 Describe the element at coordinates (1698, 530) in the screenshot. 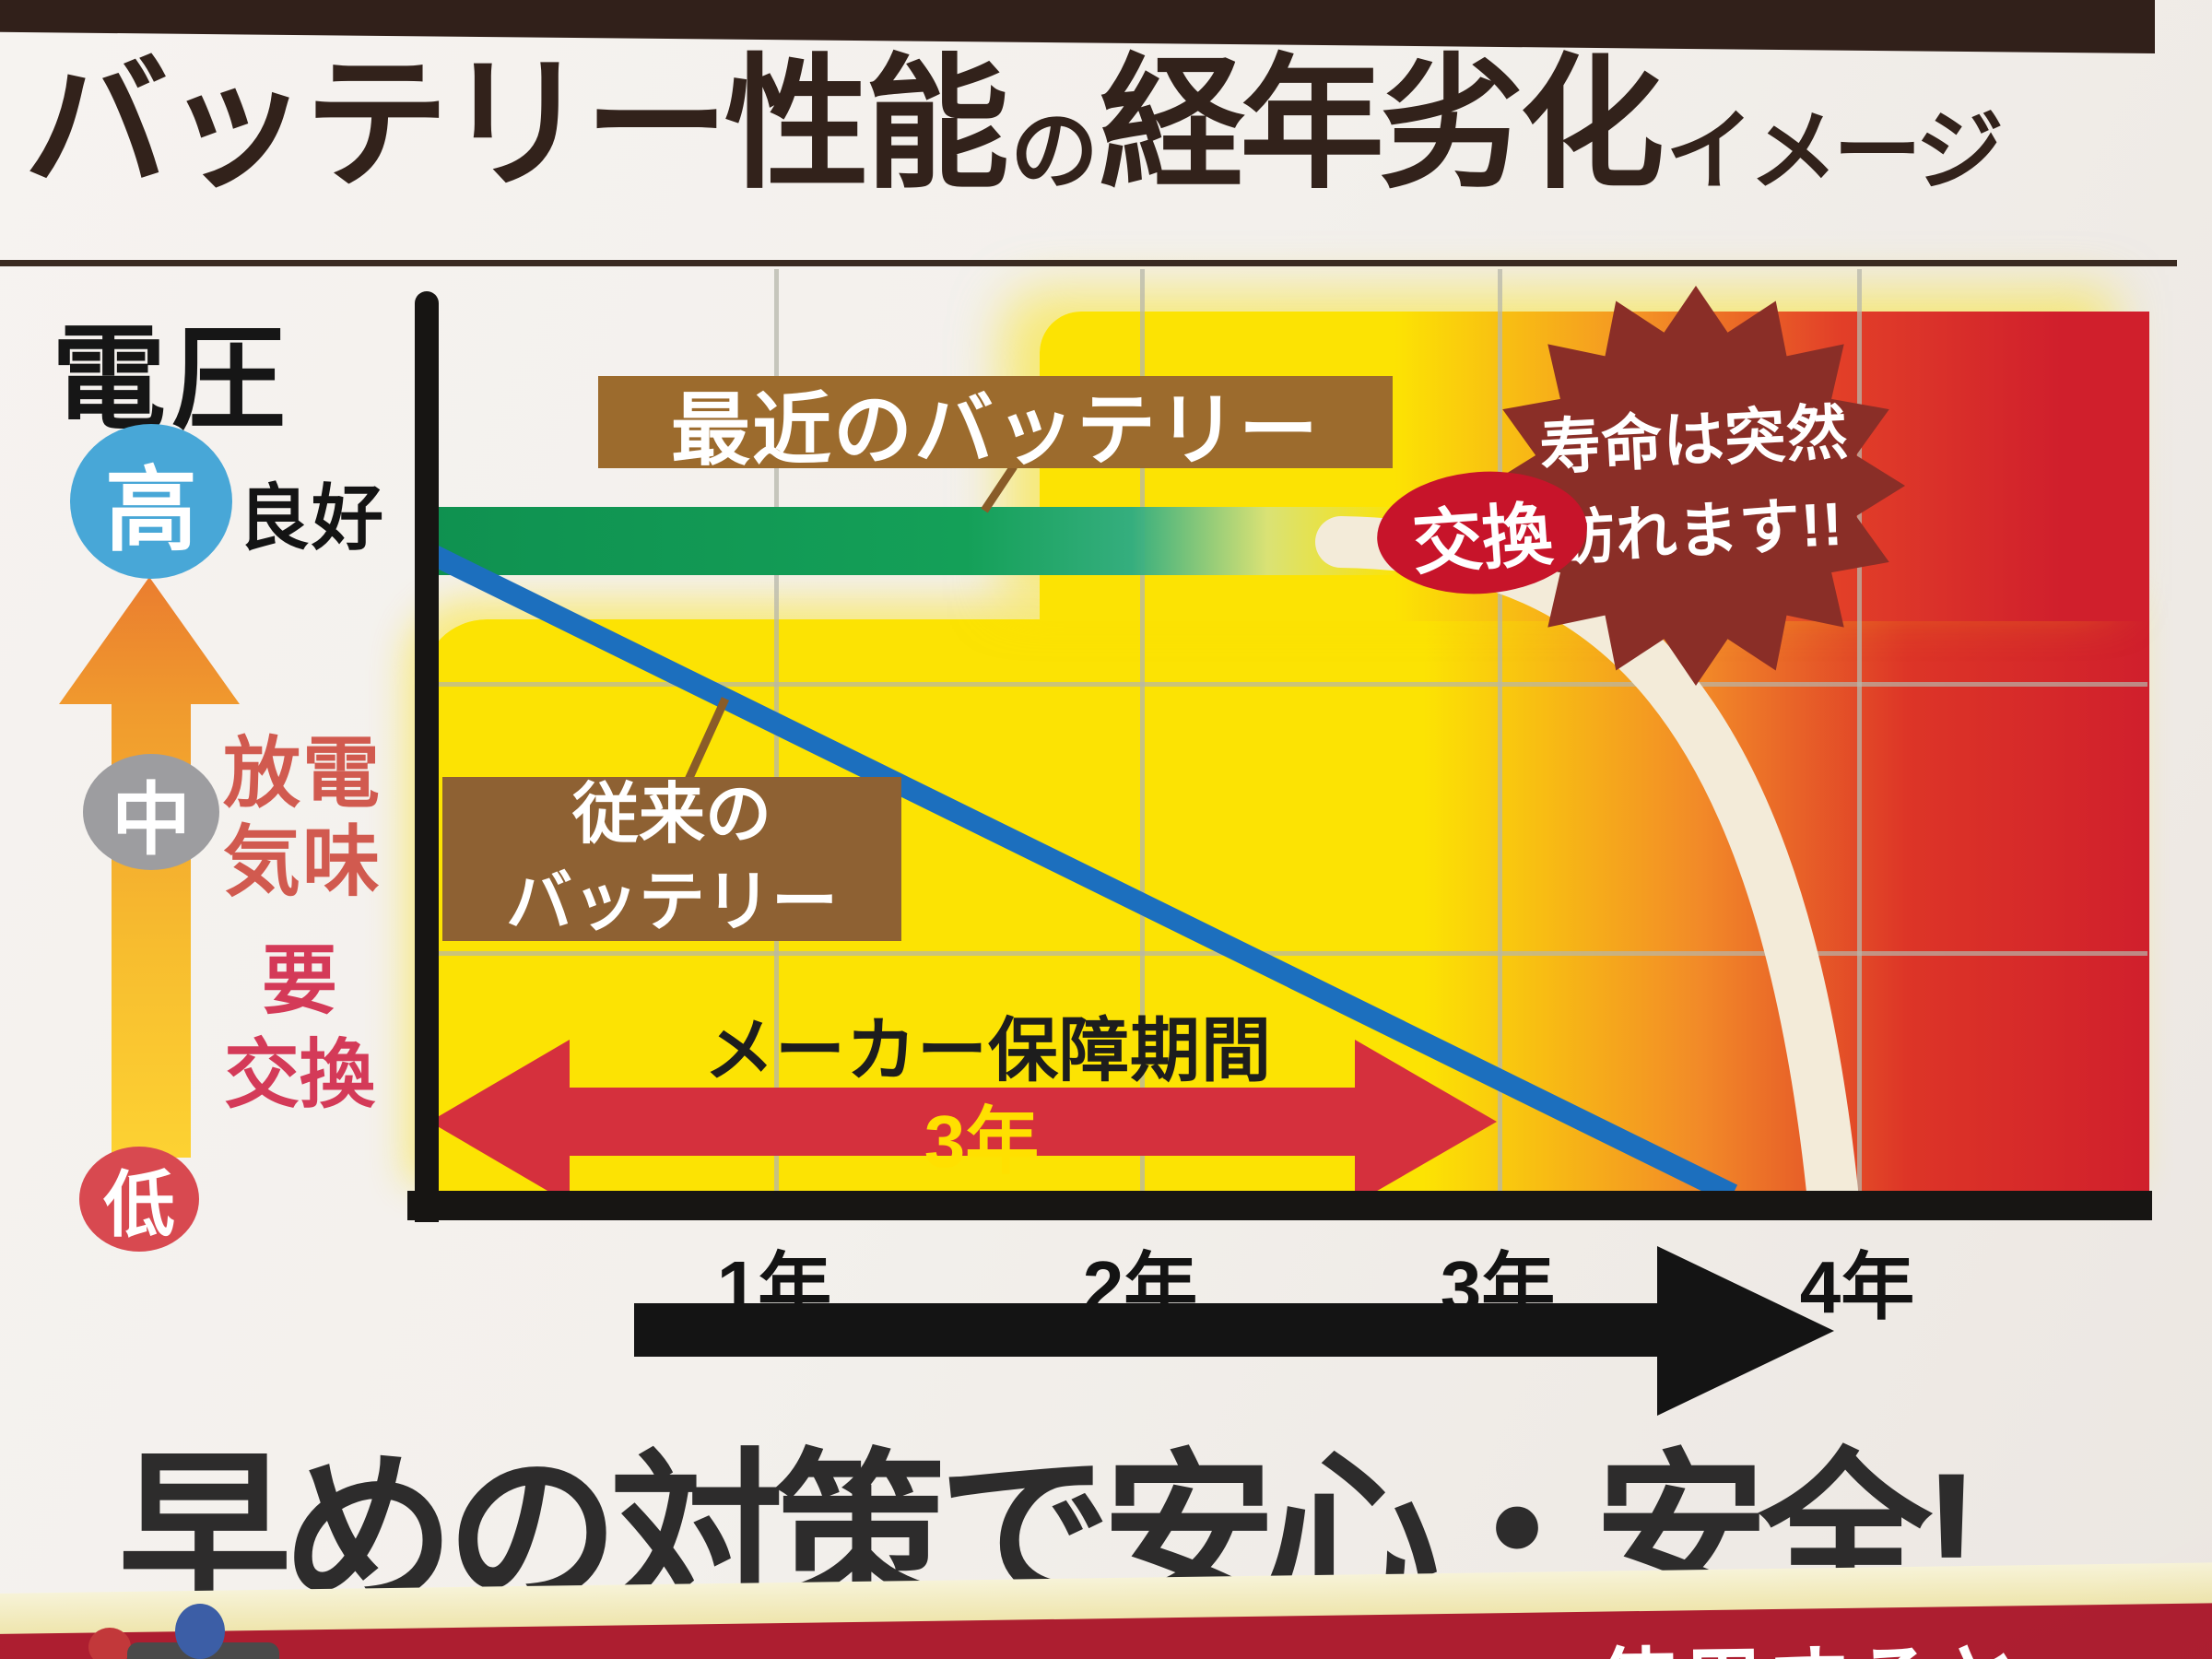

I see `starburst-line2: 訪れます!!` at that location.